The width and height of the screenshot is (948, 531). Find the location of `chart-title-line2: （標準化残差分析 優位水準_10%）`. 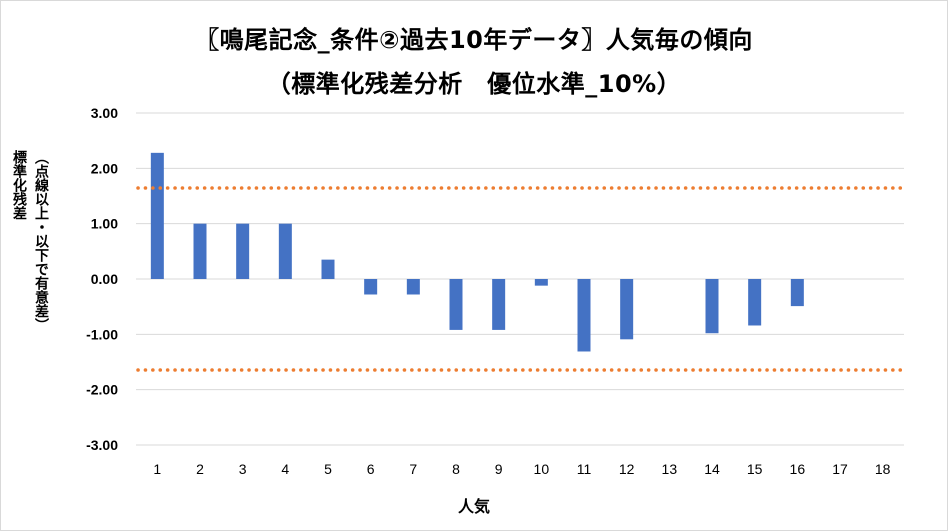

chart-title-line2: （標準化残差分析 優位水準_10%） is located at coordinates (474, 84).